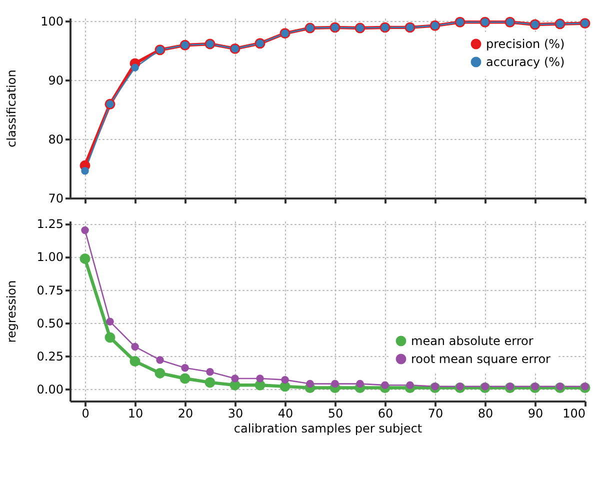 The width and height of the screenshot is (614, 490). I want to click on legend-label: root mean square error, so click(481, 359).